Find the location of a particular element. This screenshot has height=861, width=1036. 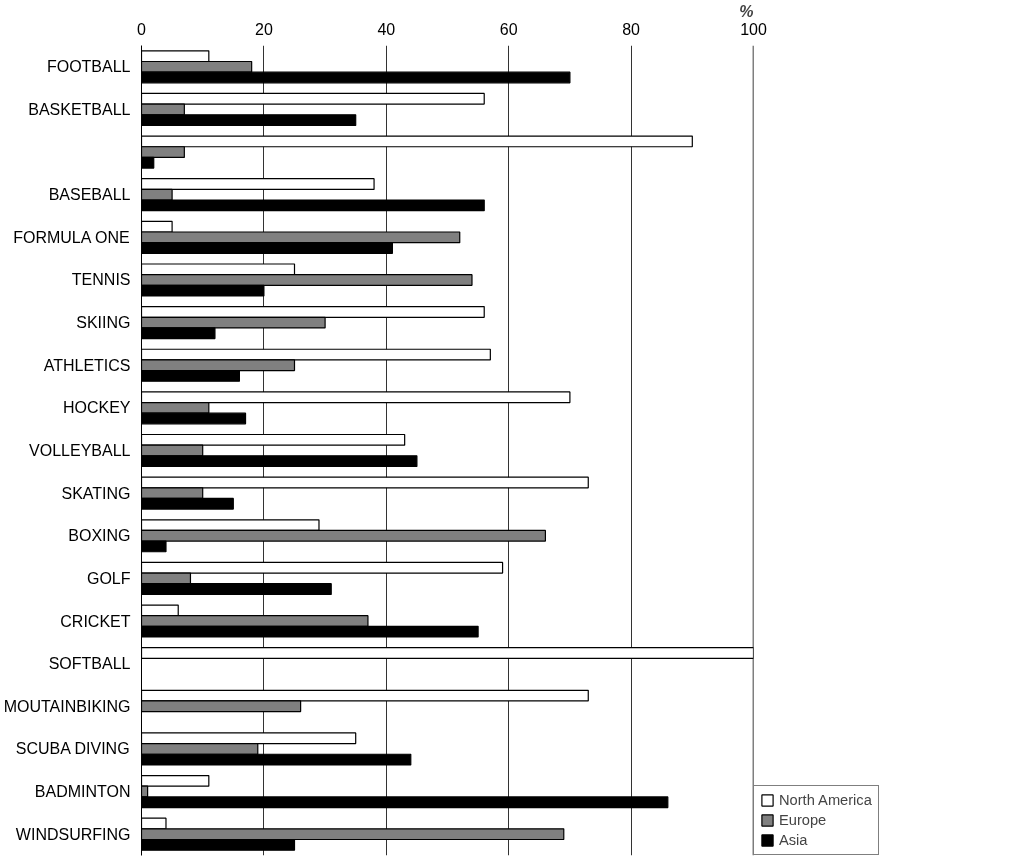

y-tick-label: SOFTBALL is located at coordinates (89, 664).